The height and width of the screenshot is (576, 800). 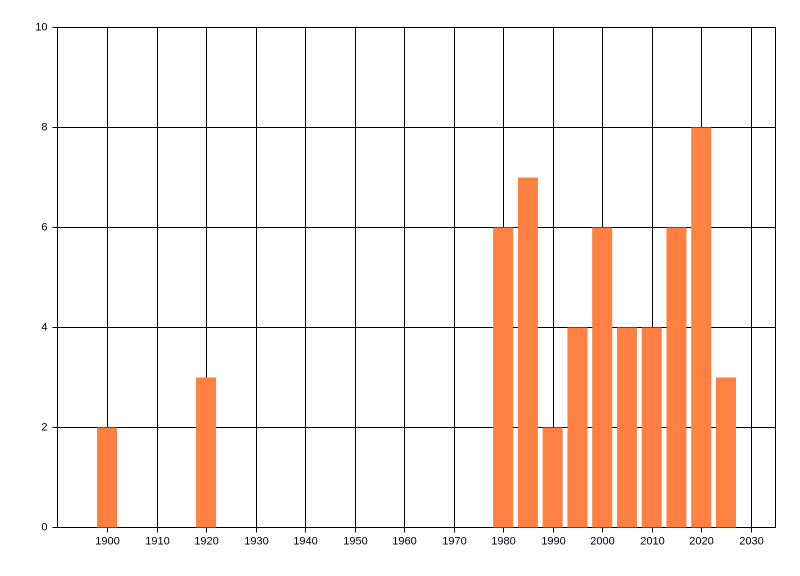 I want to click on y-tick-label: 6, so click(x=44, y=227).